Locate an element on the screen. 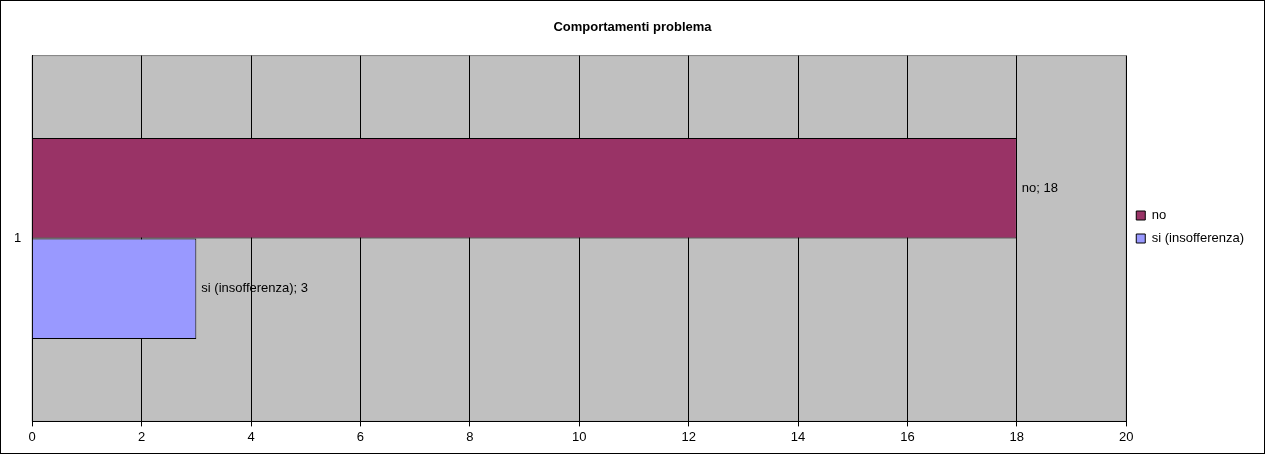 This screenshot has height=454, width=1265. x-tick-label: 20 is located at coordinates (1126, 436).